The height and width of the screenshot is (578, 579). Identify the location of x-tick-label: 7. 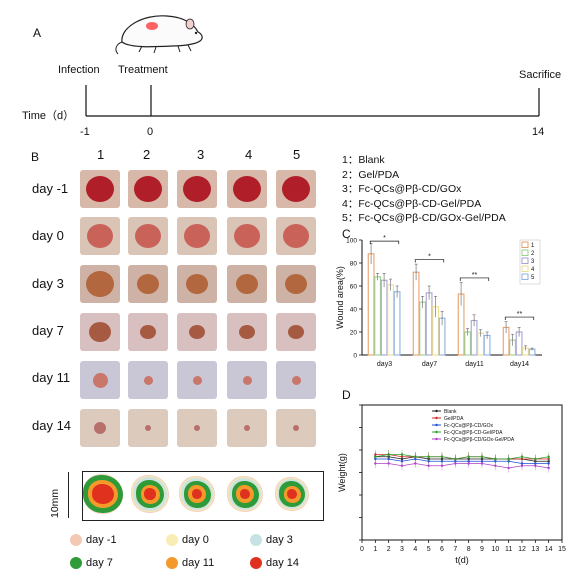
(455, 549).